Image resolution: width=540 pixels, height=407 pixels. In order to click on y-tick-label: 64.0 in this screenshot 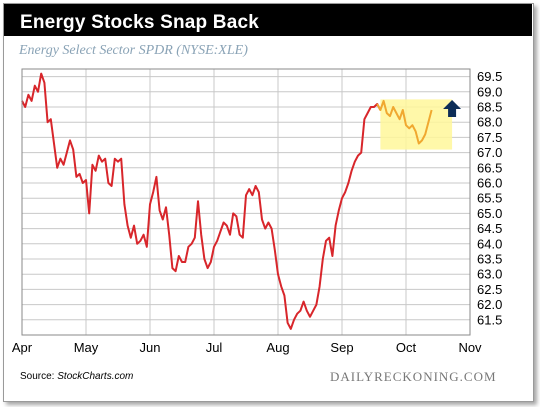, I will do `click(489, 243)`.